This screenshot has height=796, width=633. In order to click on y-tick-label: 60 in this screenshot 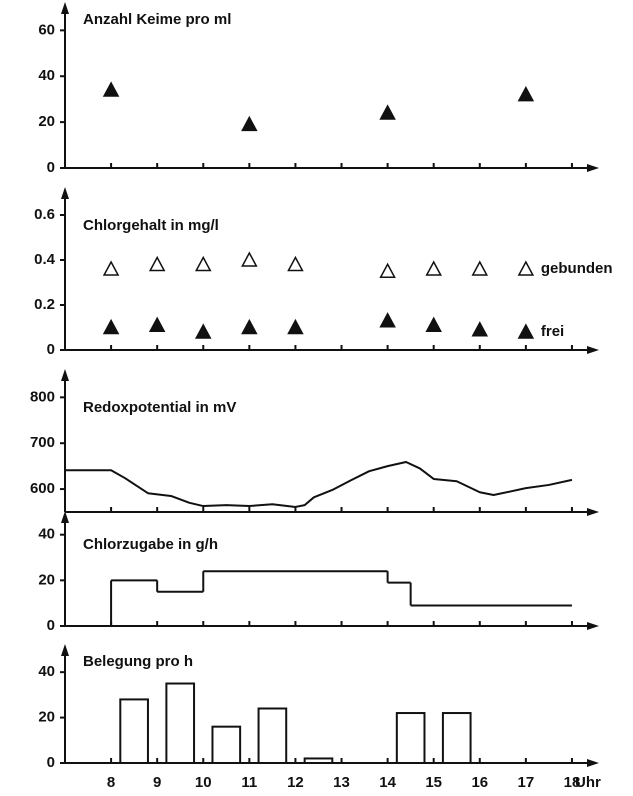, I will do `click(46, 29)`.